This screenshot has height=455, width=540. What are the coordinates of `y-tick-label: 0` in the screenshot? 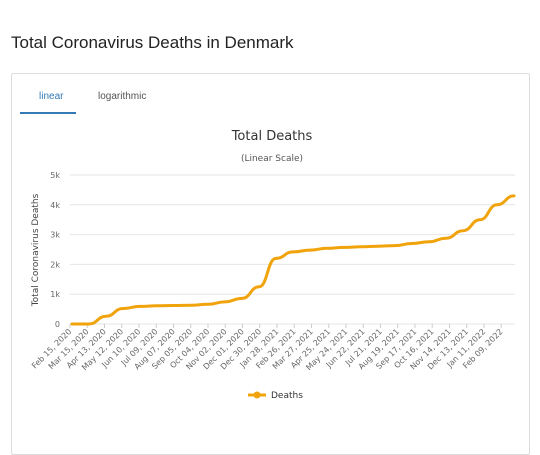 It's located at (57, 324).